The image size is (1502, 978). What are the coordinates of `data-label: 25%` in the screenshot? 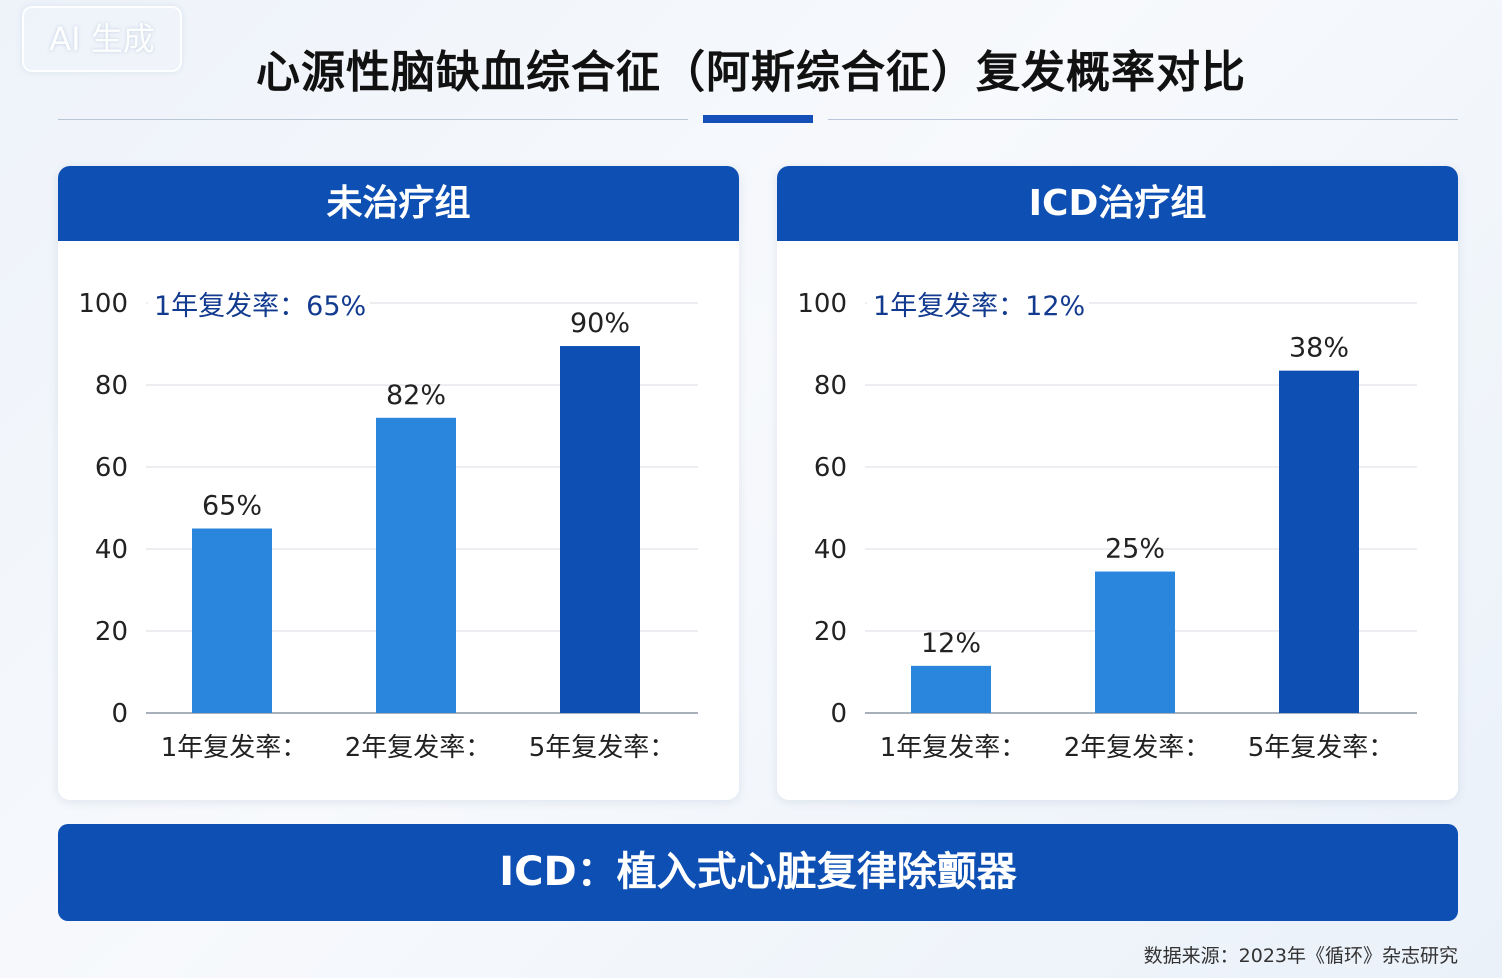 It's located at (1135, 549).